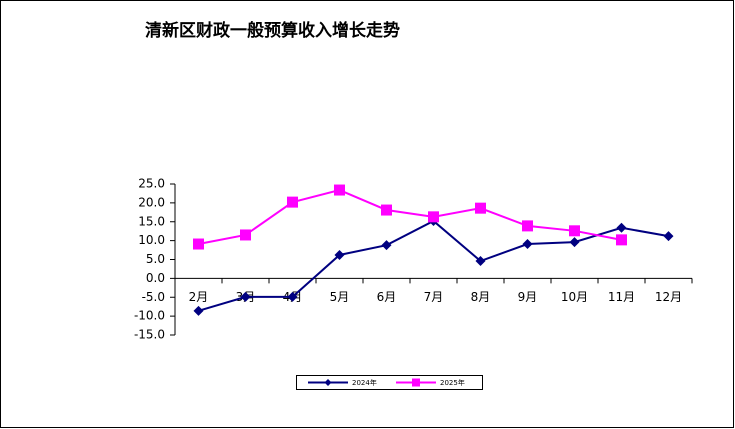 The image size is (735, 429). I want to click on x-tick-label: 8月, so click(481, 297).